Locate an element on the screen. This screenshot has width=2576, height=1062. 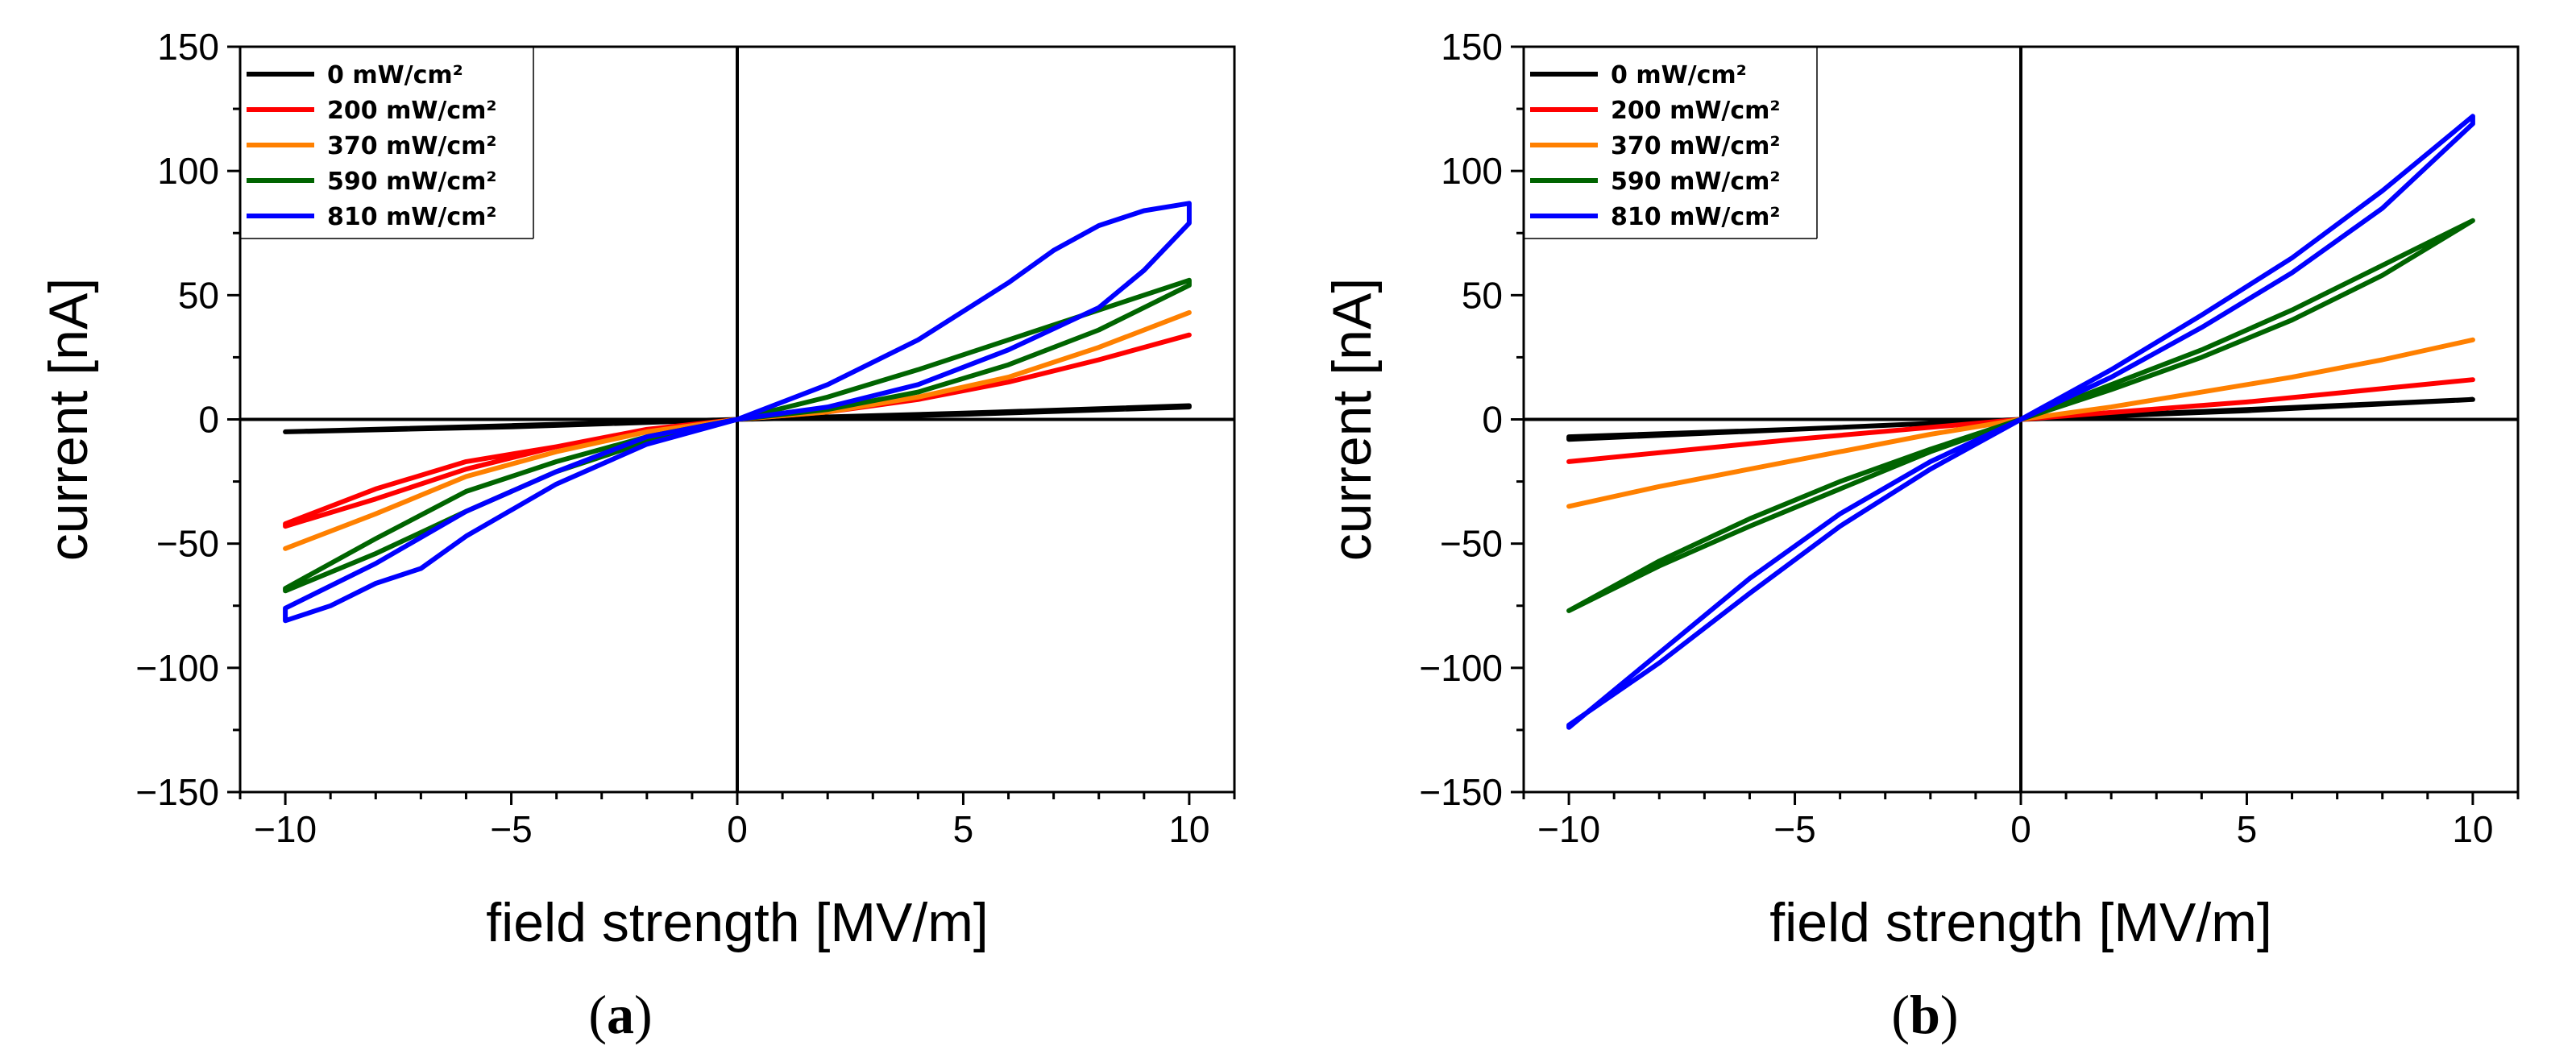
panel-label: (a) is located at coordinates (620, 1014).